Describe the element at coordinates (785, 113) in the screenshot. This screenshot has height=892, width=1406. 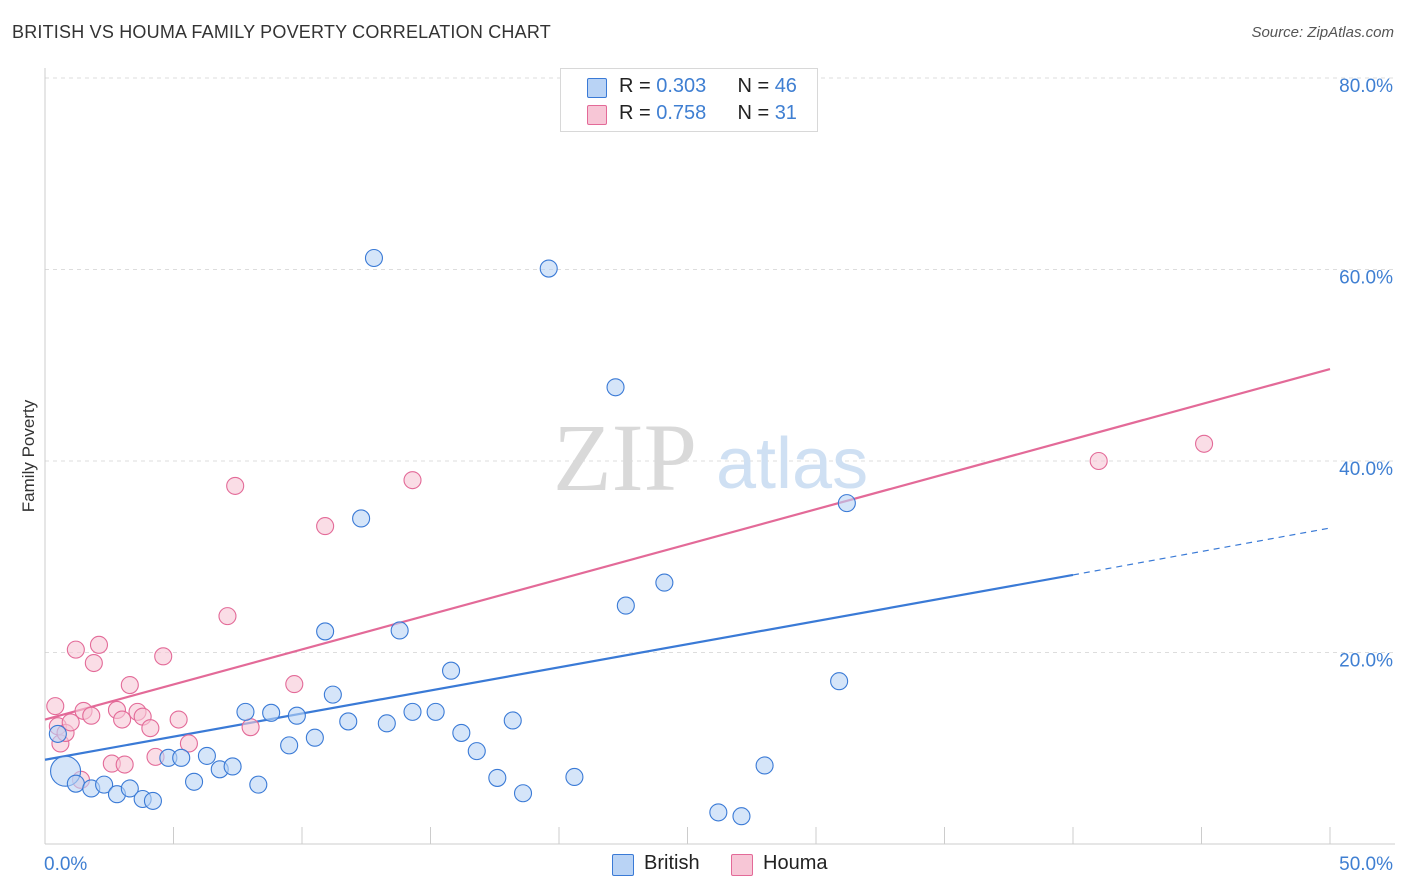
I see `legend-n-value: 31` at that location.